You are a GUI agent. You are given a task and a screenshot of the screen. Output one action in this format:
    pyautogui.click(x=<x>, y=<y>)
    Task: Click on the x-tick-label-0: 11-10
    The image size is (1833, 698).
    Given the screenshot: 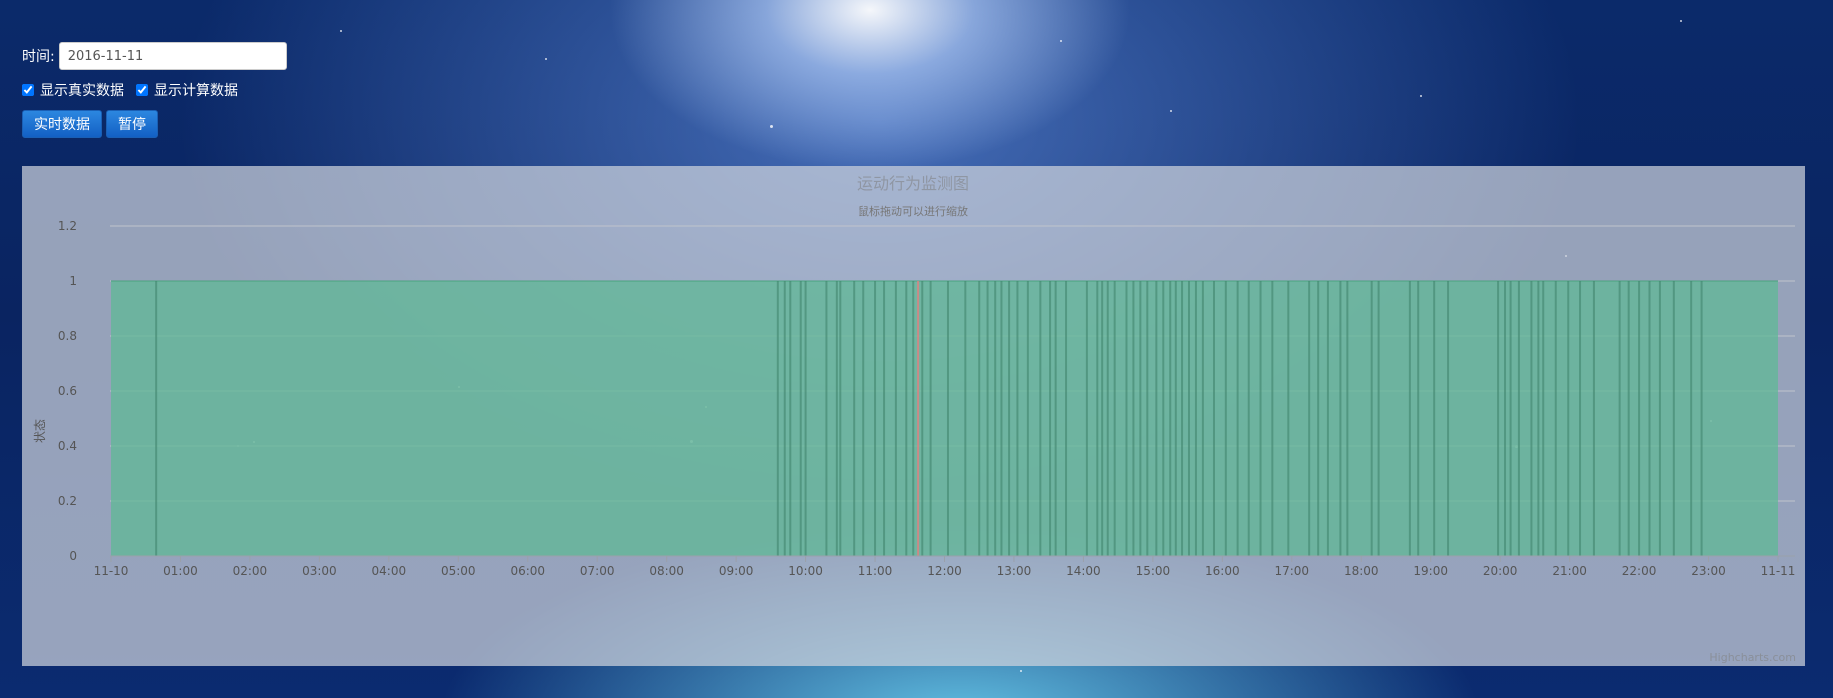 What is the action you would take?
    pyautogui.click(x=111, y=571)
    